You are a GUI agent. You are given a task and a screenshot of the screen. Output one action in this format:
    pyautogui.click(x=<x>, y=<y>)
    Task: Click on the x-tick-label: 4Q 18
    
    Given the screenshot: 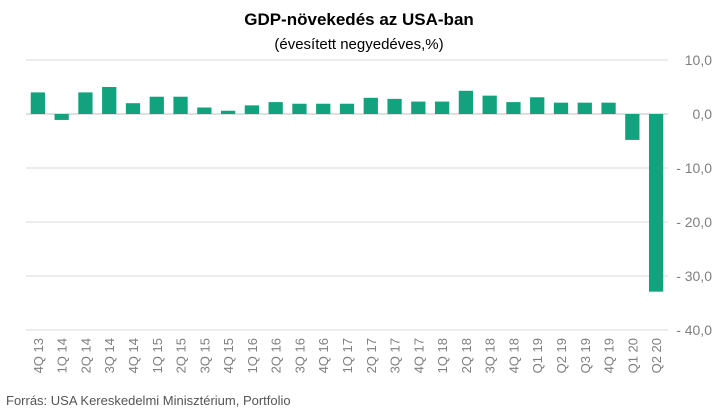 What is the action you would take?
    pyautogui.click(x=513, y=355)
    